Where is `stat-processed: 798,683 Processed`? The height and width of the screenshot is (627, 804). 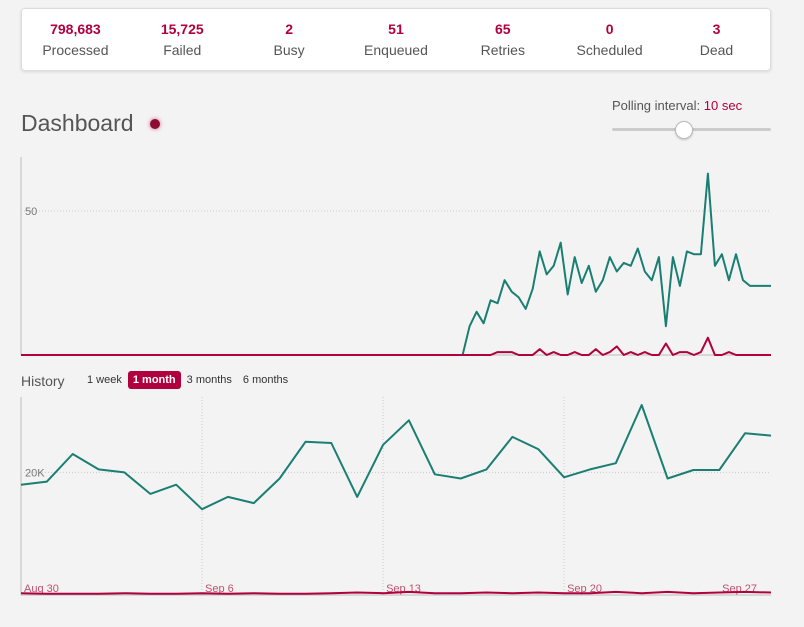
stat-processed: 798,683 Processed is located at coordinates (75, 40).